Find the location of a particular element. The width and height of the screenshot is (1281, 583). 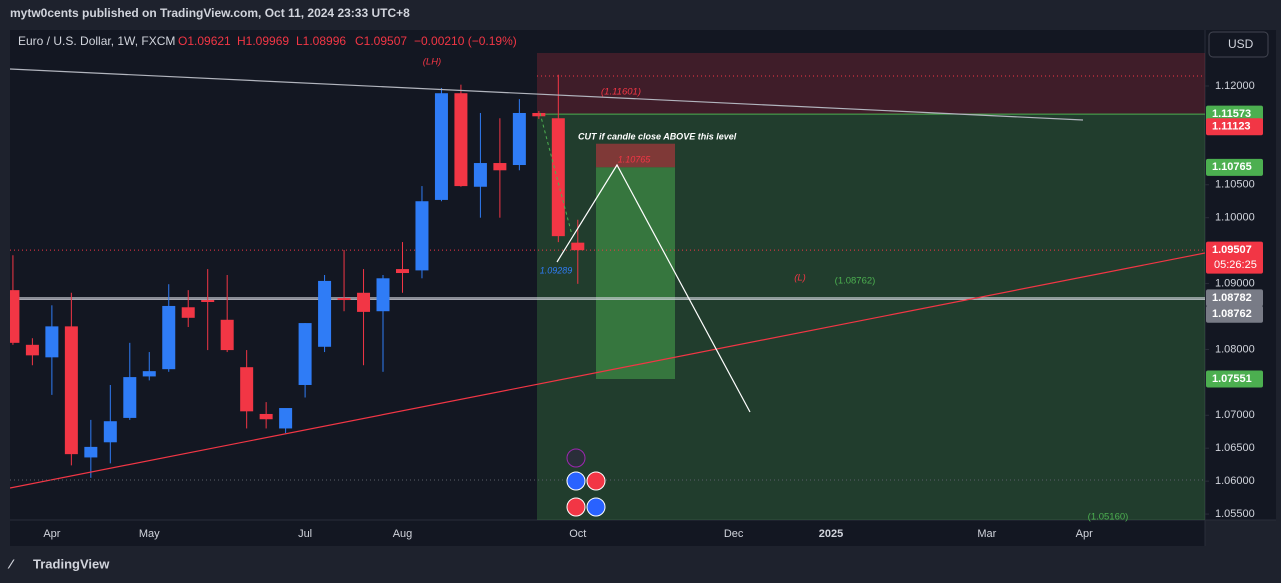

annotation: CUT if candle close ABOVE this level is located at coordinates (657, 136).